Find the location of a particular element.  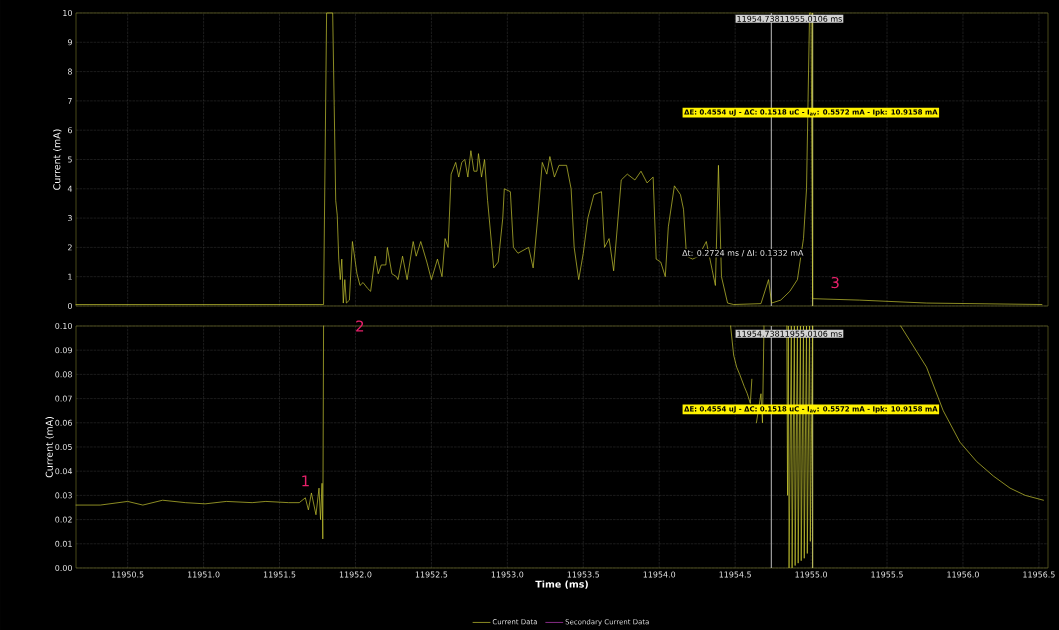

x-axis-title: Time (ms) is located at coordinates (561, 584).